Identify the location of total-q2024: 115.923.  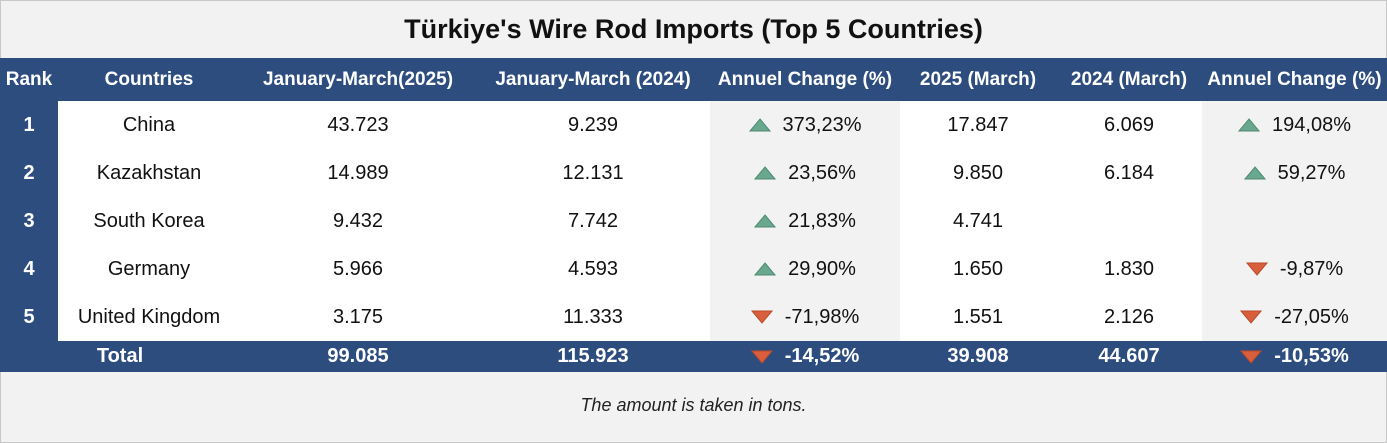
(593, 356).